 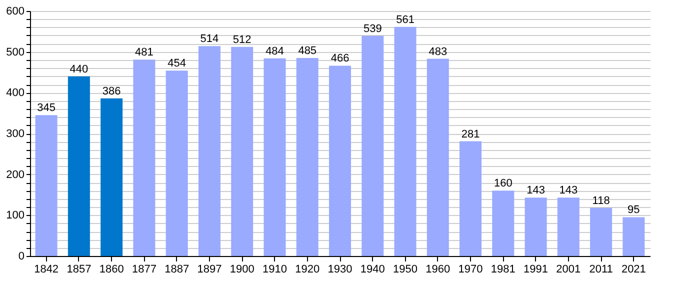 What do you see at coordinates (177, 270) in the screenshot?
I see `x-tick-label: 1887` at bounding box center [177, 270].